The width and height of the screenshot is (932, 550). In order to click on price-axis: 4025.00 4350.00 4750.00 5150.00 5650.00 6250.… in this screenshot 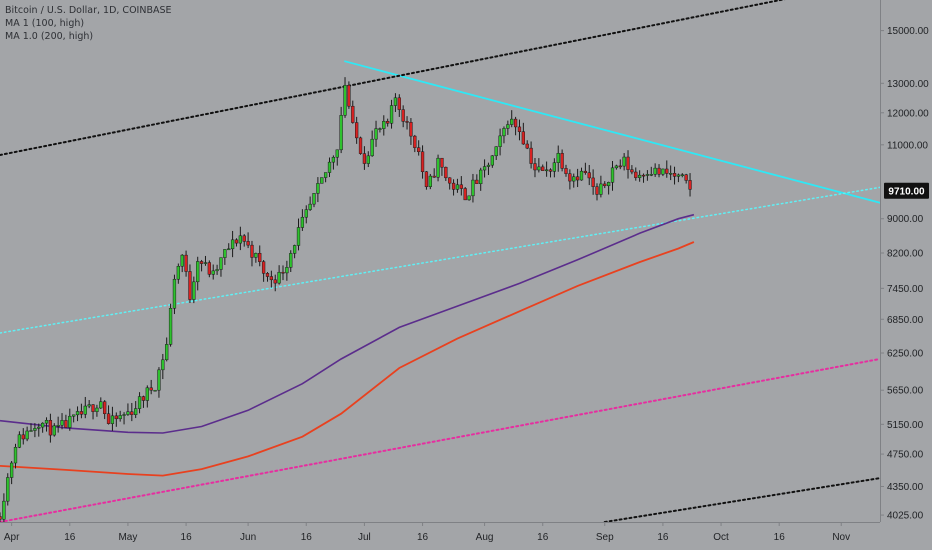, I will do `click(906, 261)`.